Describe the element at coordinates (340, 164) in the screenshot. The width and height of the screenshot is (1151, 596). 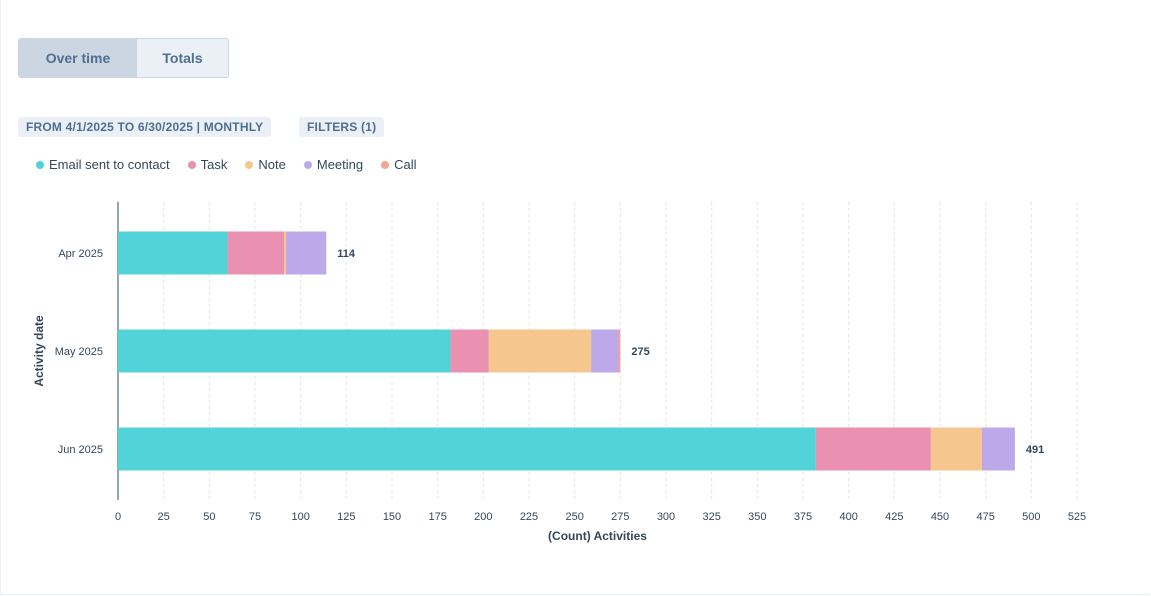
I see `legend-label-meeting: Meeting` at that location.